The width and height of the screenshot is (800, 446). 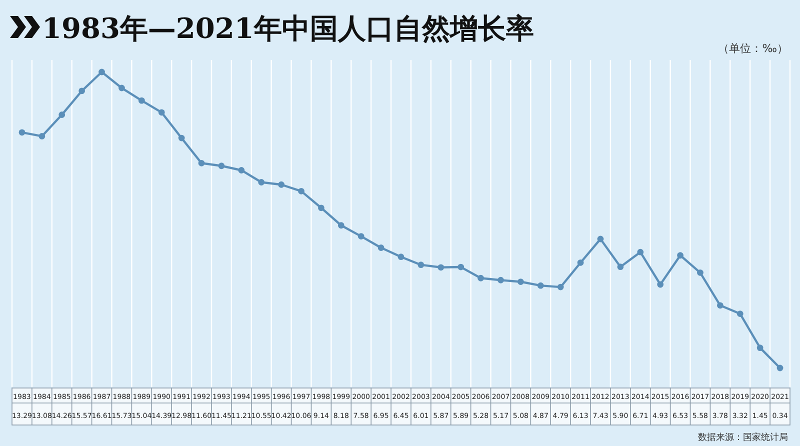 I want to click on source-note: 数据来源：国家统计局, so click(x=743, y=437).